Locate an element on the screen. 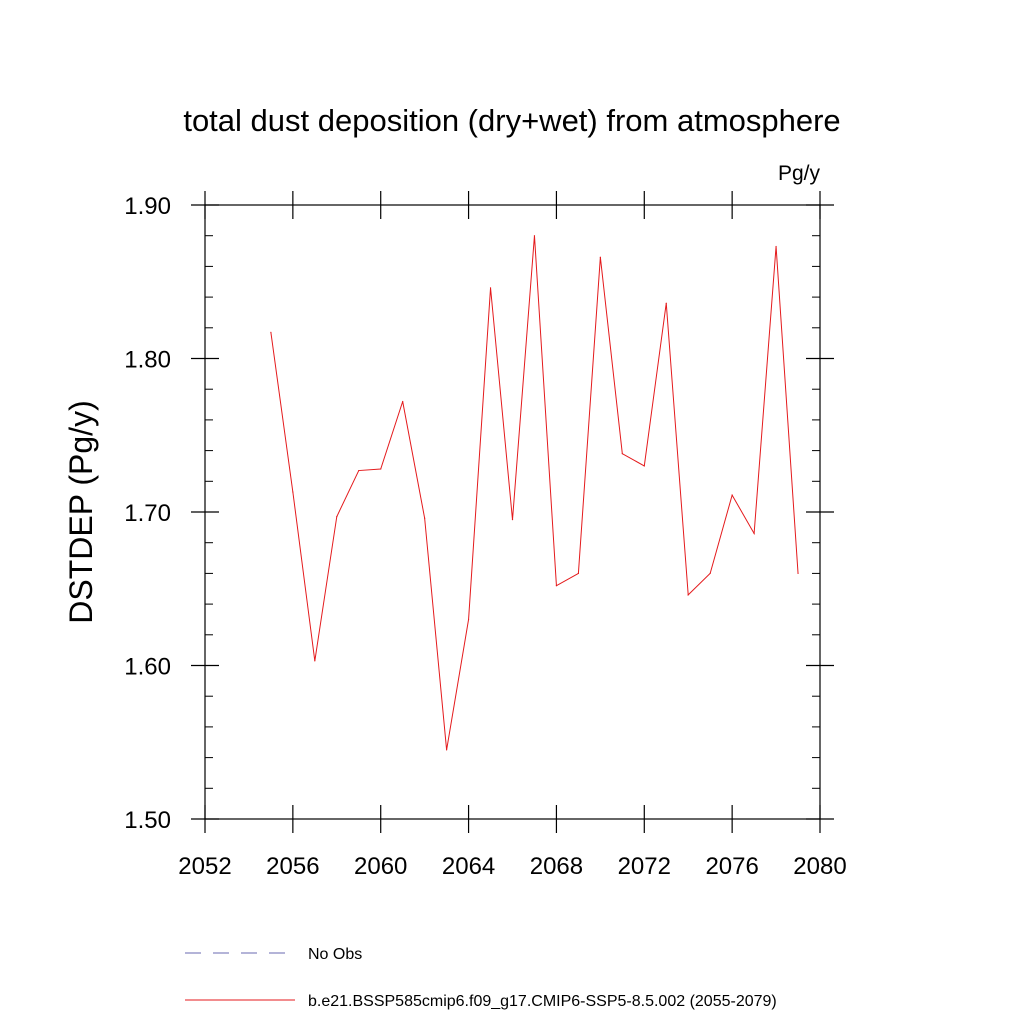 This screenshot has width=1024, height=1024. unit-label: Pg/y is located at coordinates (799, 173).